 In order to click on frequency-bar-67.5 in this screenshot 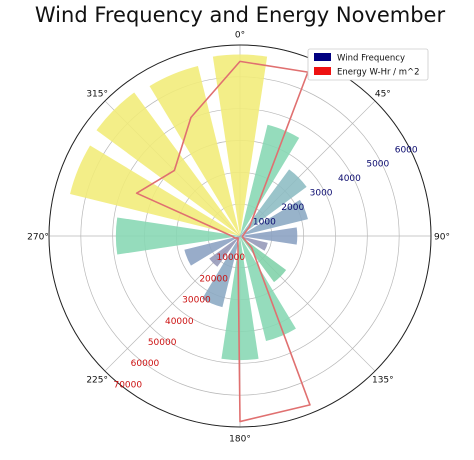, I will do `click(274, 217)`.